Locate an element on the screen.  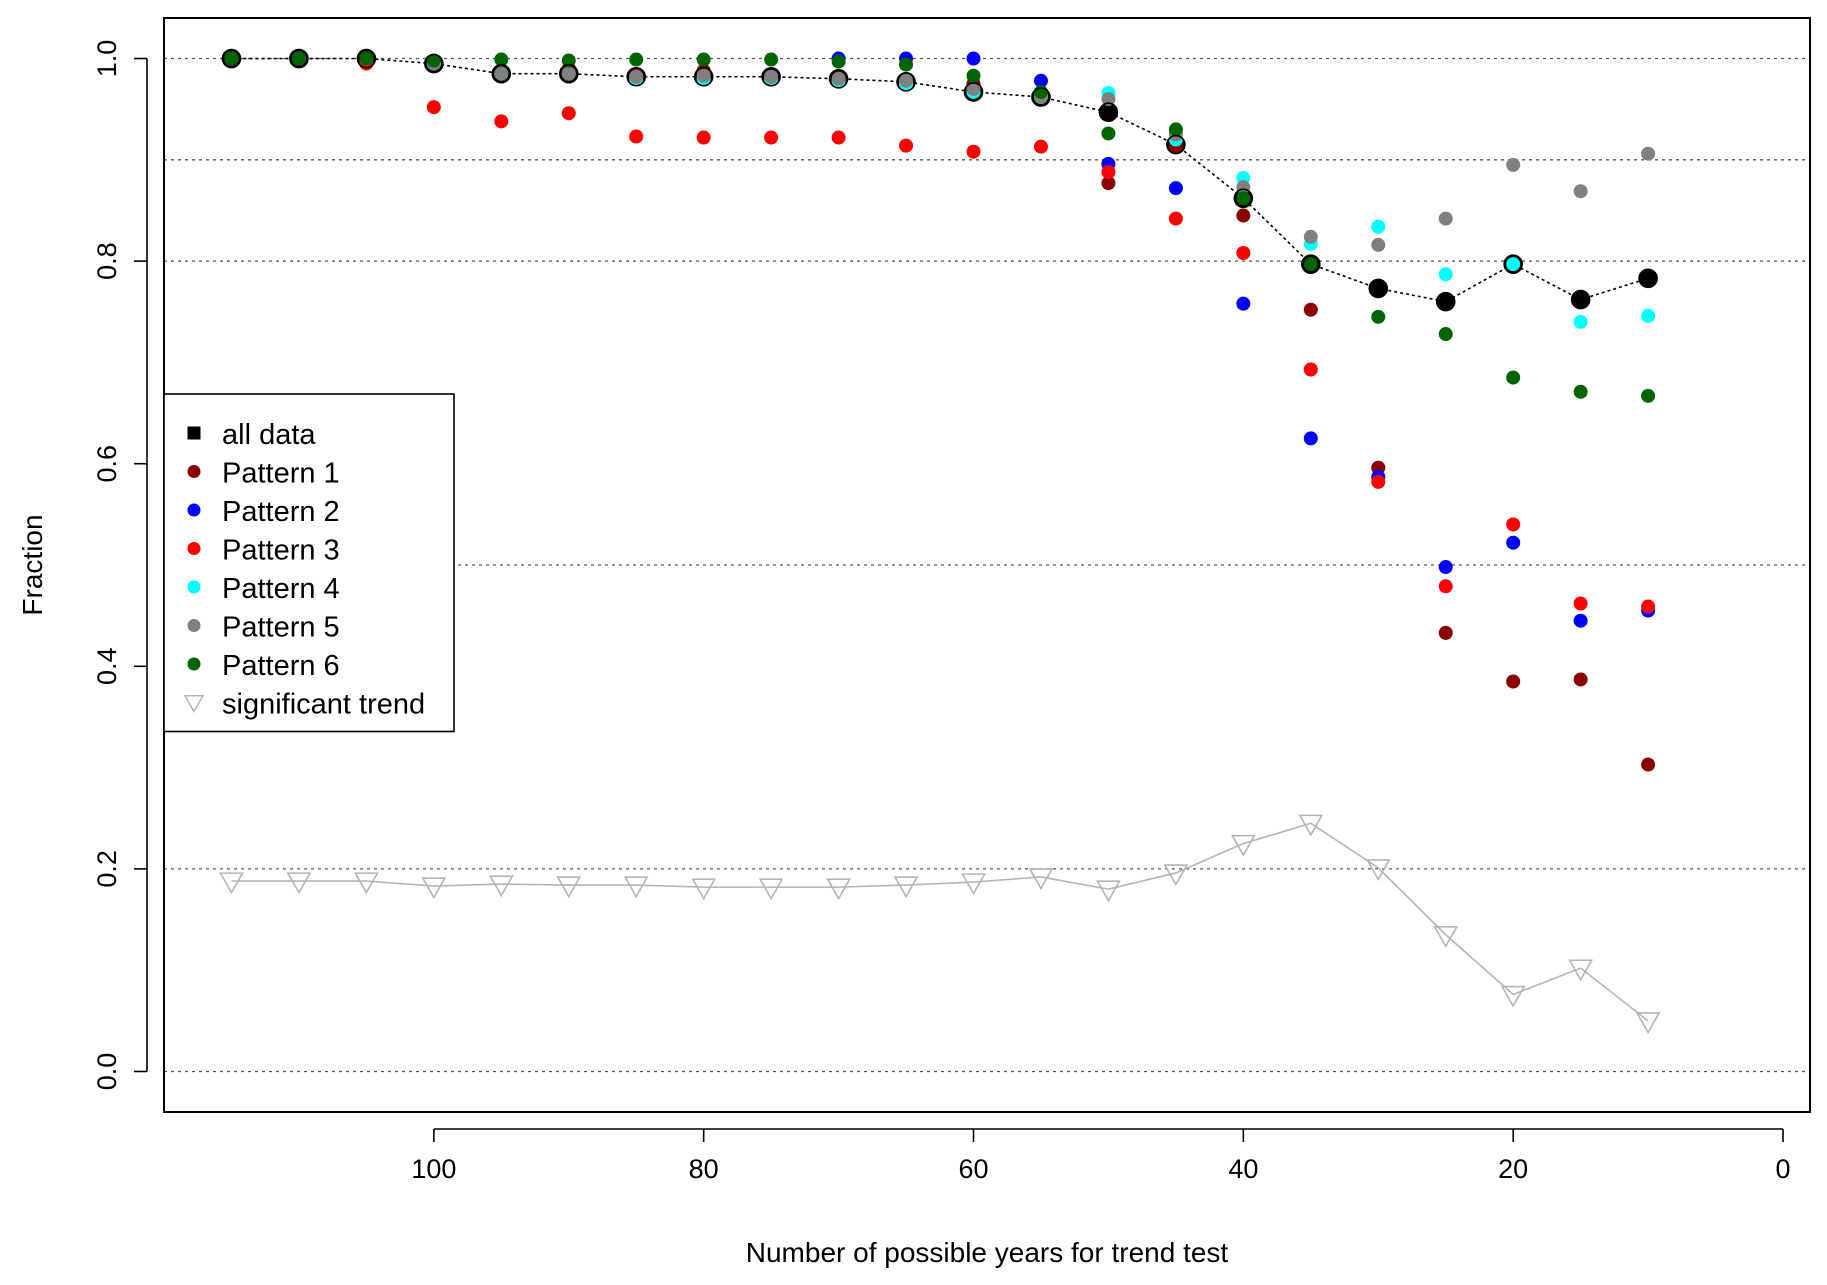
legend-box is located at coordinates (309, 563).